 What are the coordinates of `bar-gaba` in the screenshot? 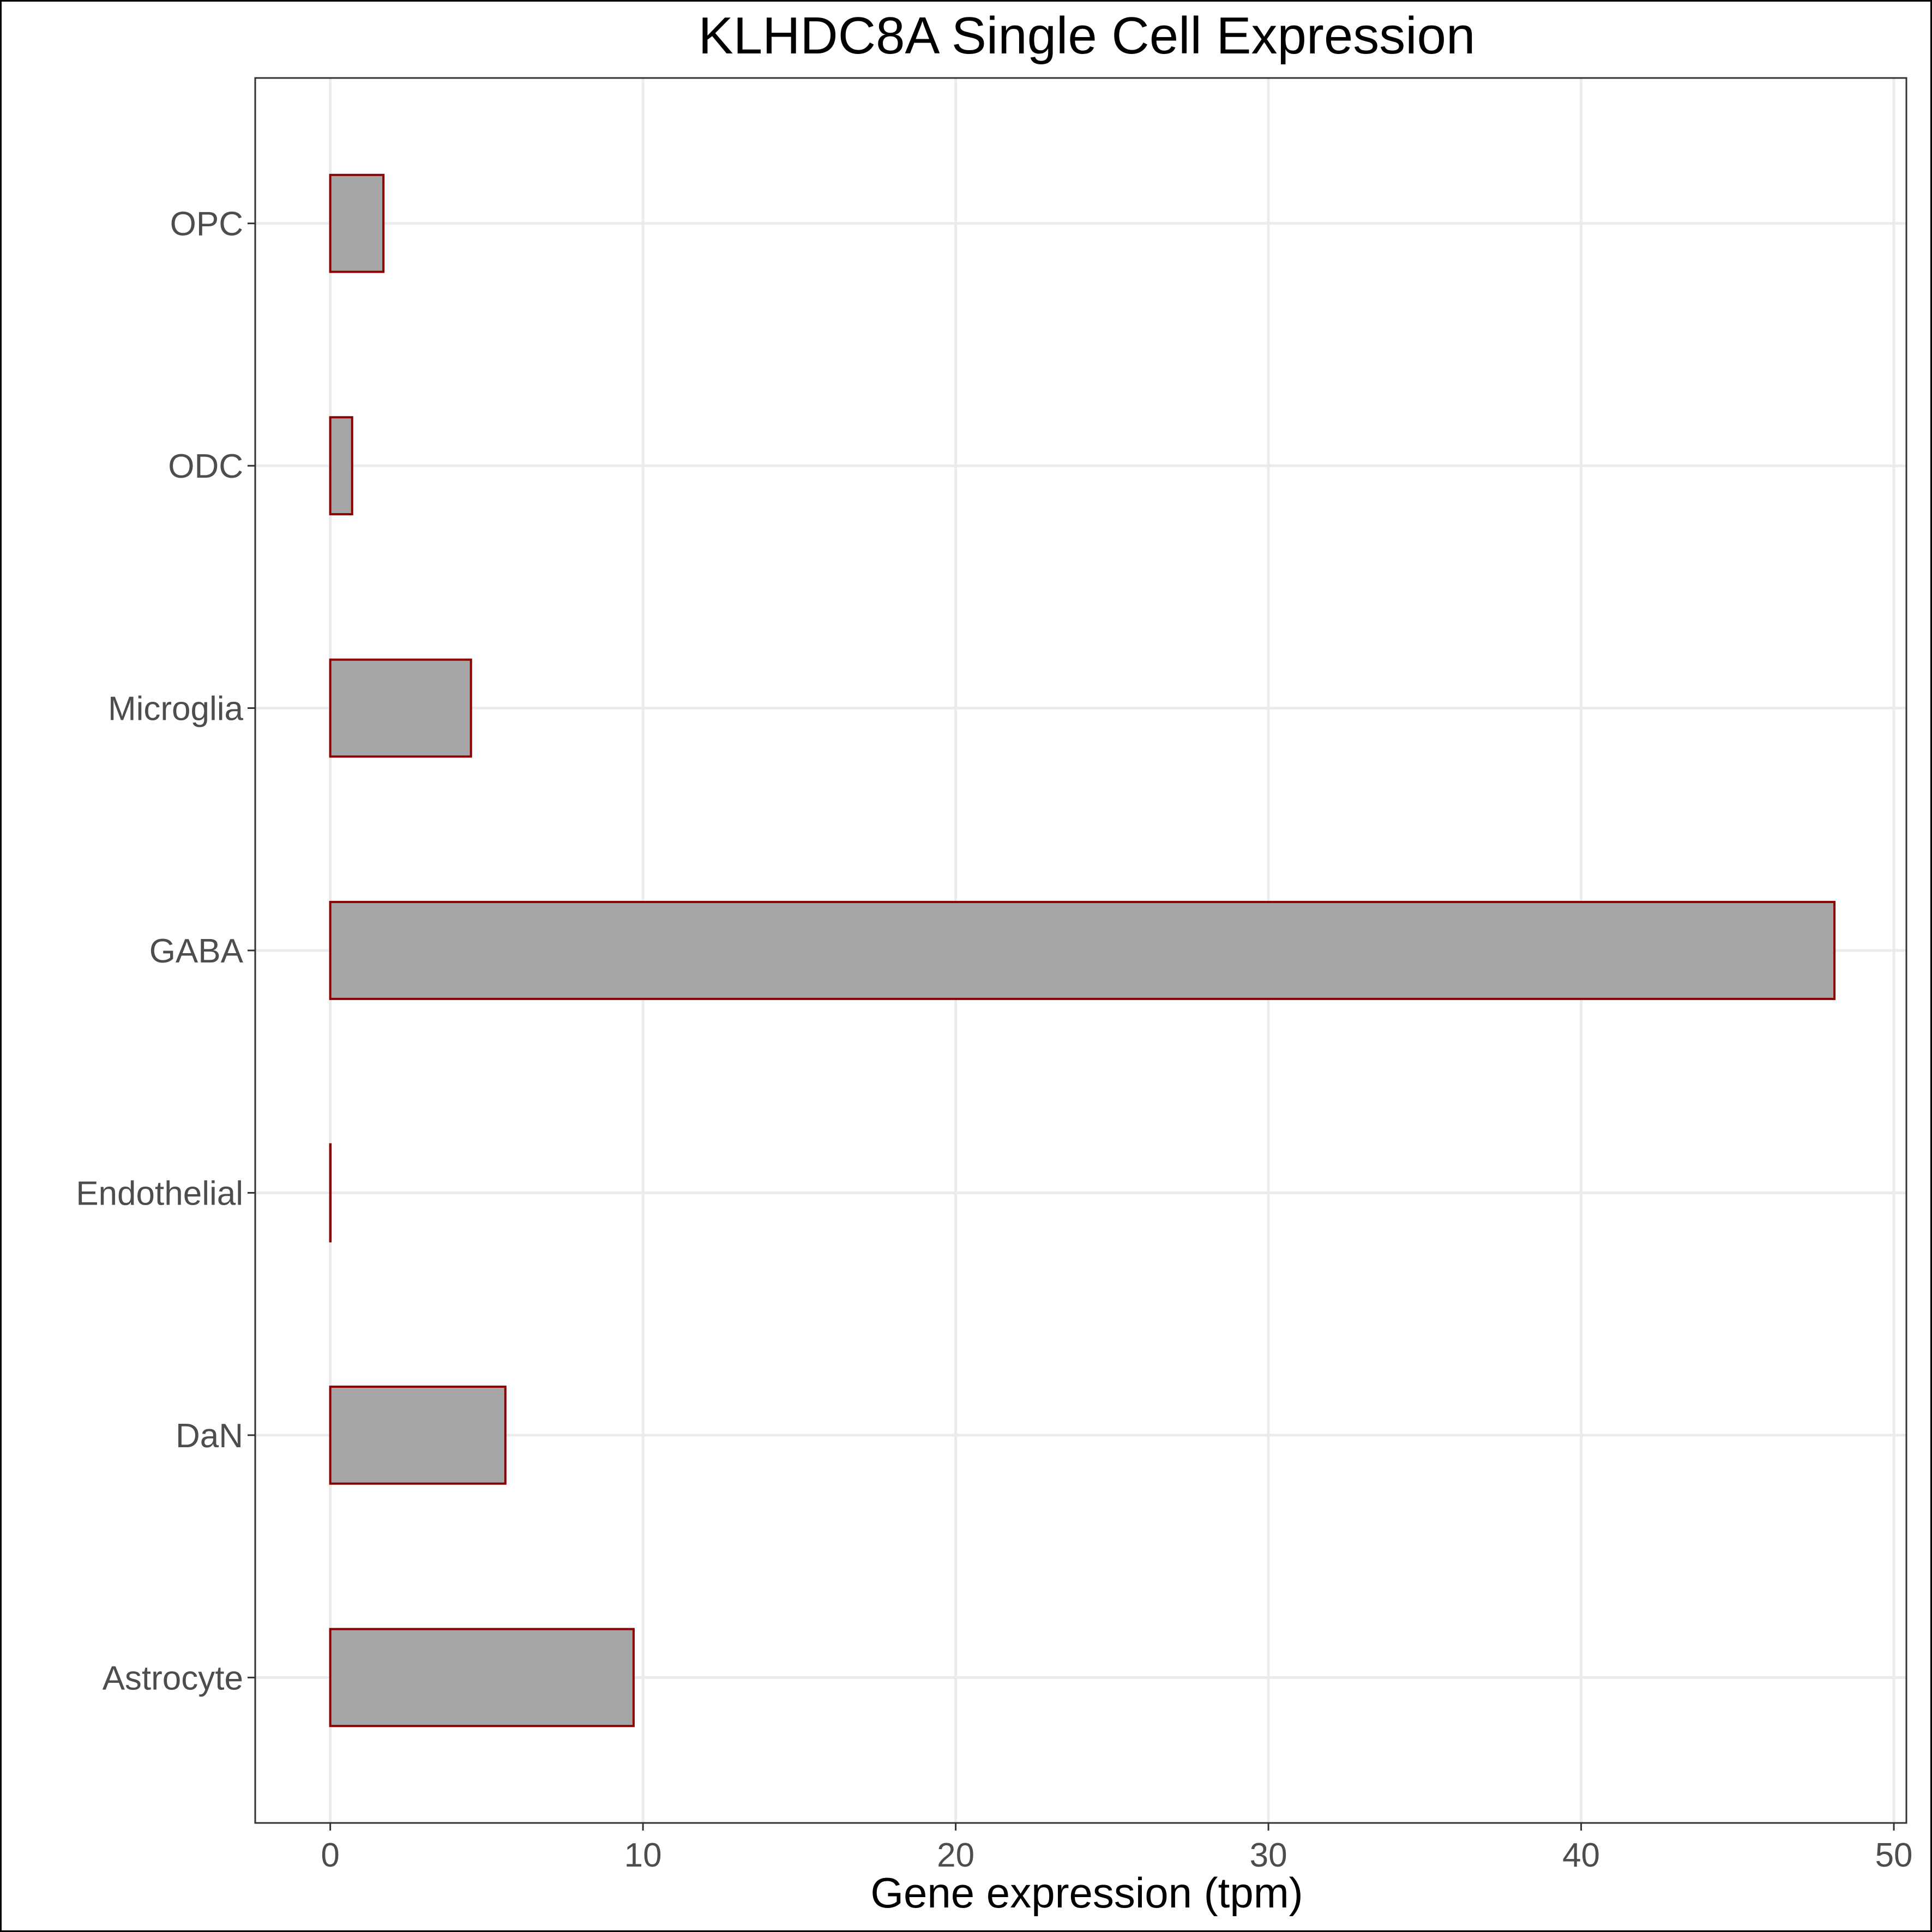 It's located at (1082, 950).